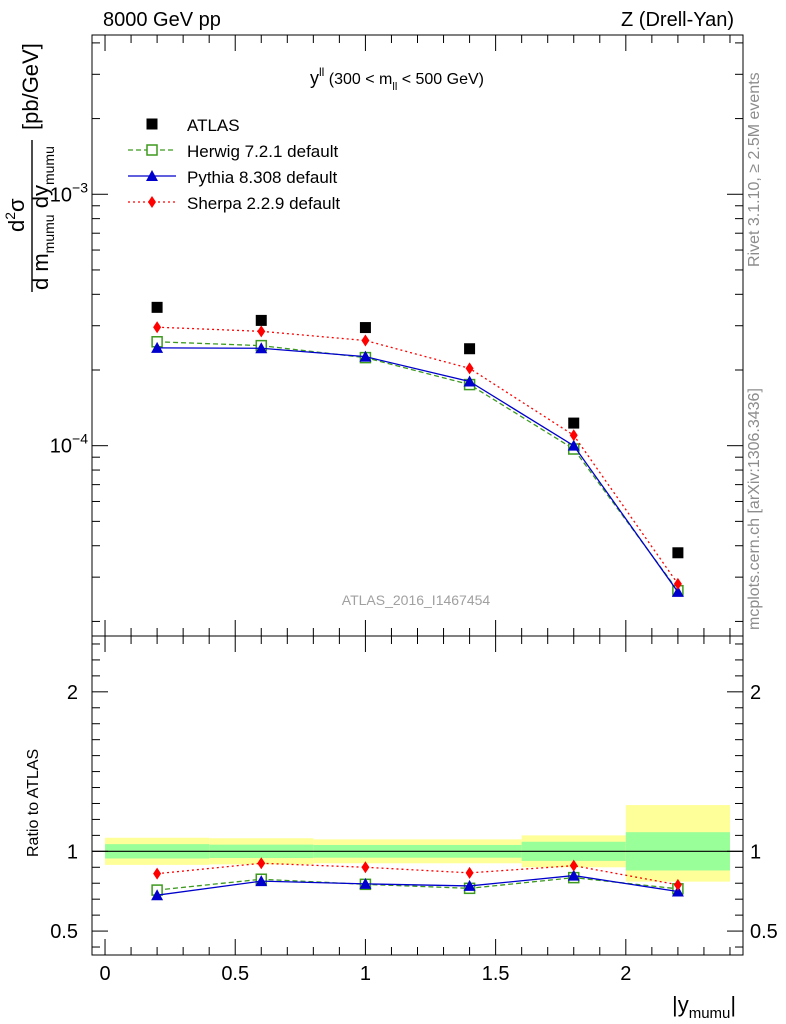 This screenshot has width=786, height=1024. Describe the element at coordinates (262, 177) in the screenshot. I see `legend-label-pythia: Pythia 8.308 default` at that location.